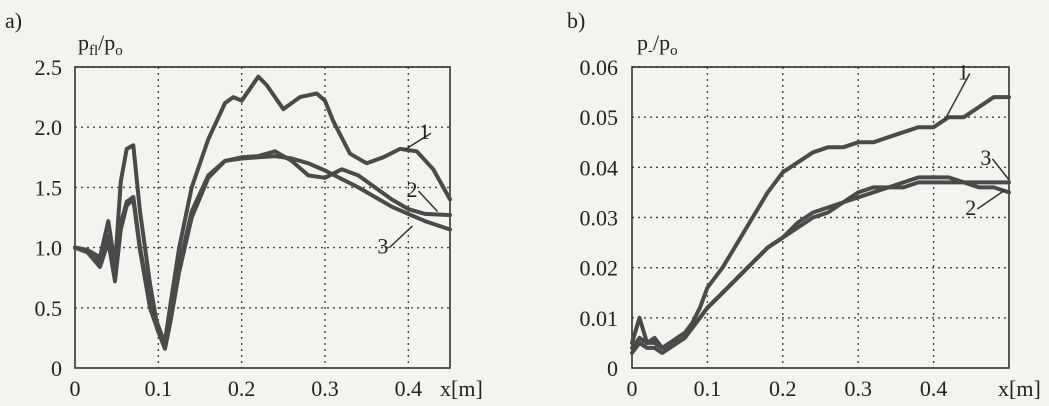  Describe the element at coordinates (657, 44) in the screenshot. I see `y-axis-label: p-/po` at that location.